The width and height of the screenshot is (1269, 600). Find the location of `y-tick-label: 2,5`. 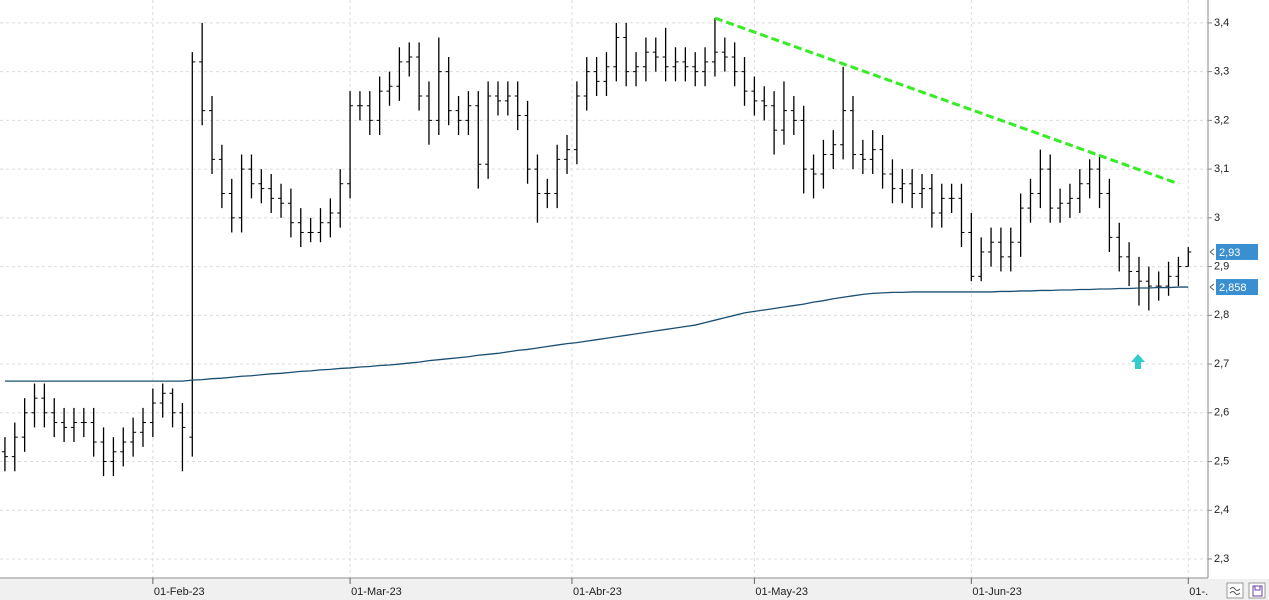

y-tick-label: 2,5 is located at coordinates (1221, 461).